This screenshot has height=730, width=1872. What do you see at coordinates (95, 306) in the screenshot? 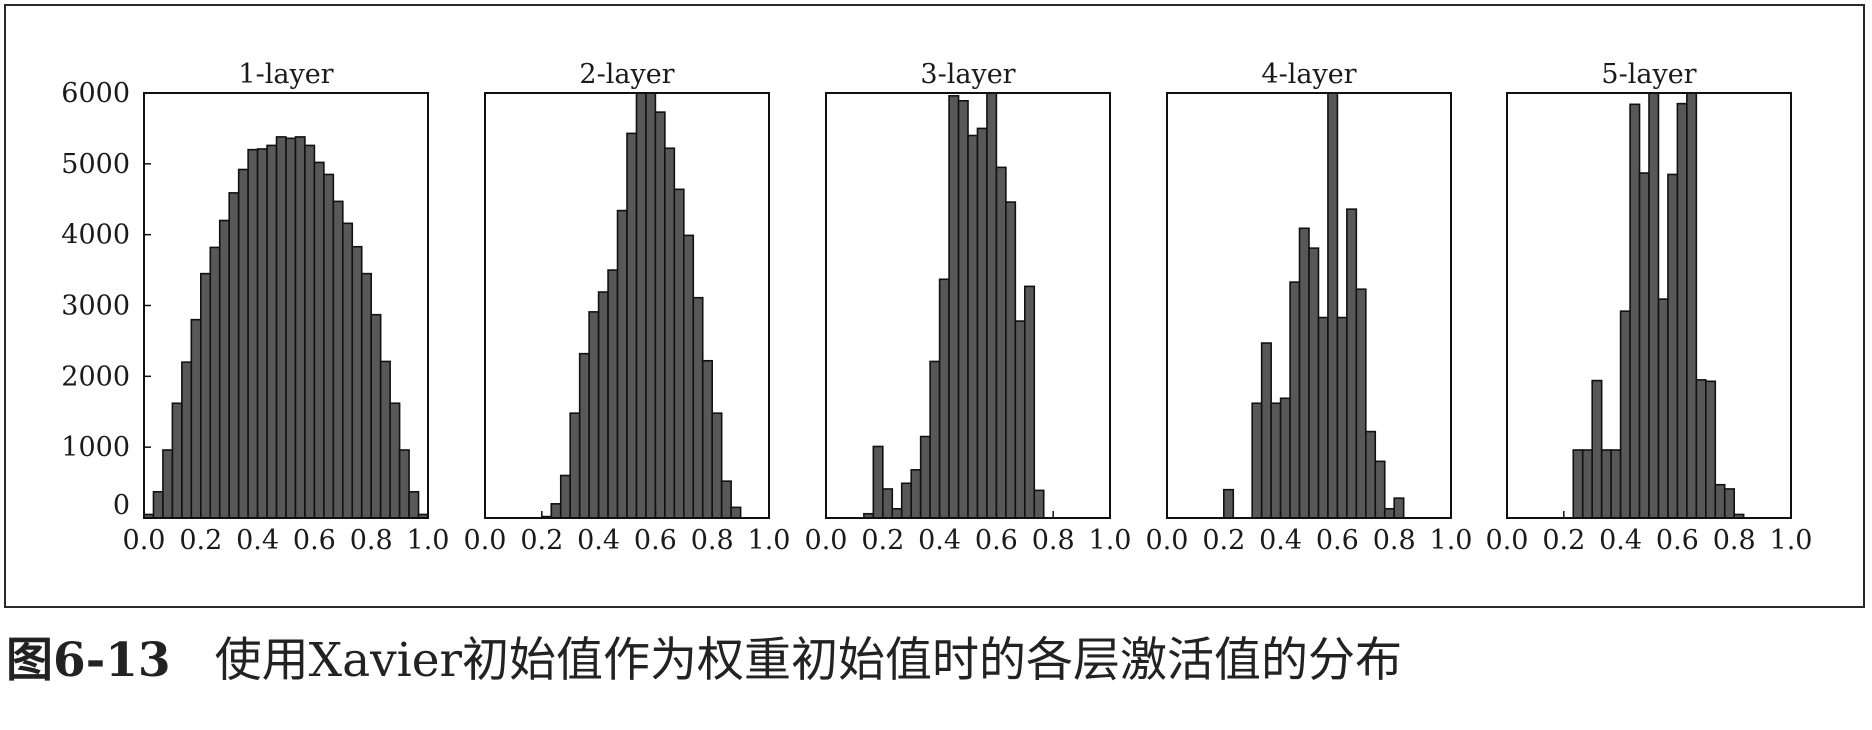
I see `y-tick-label: 3000` at bounding box center [95, 306].